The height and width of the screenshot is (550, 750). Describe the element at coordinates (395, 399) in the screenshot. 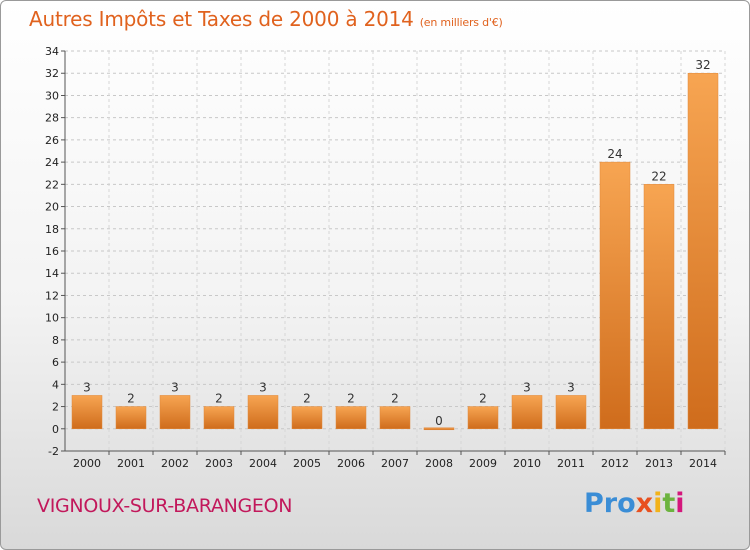

I see `data-label-2007: 2` at that location.